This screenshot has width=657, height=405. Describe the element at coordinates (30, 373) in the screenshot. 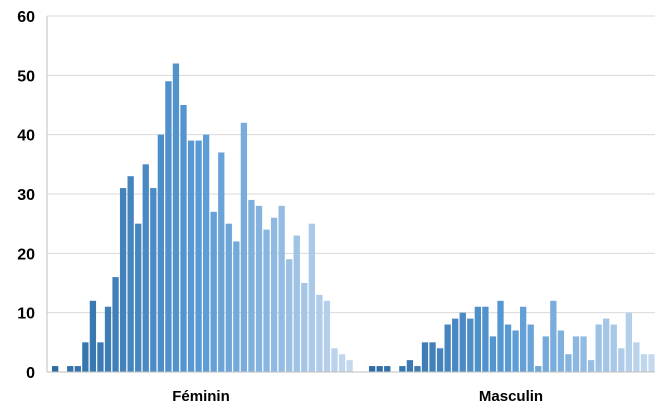

I see `y-tick-label: 0` at that location.